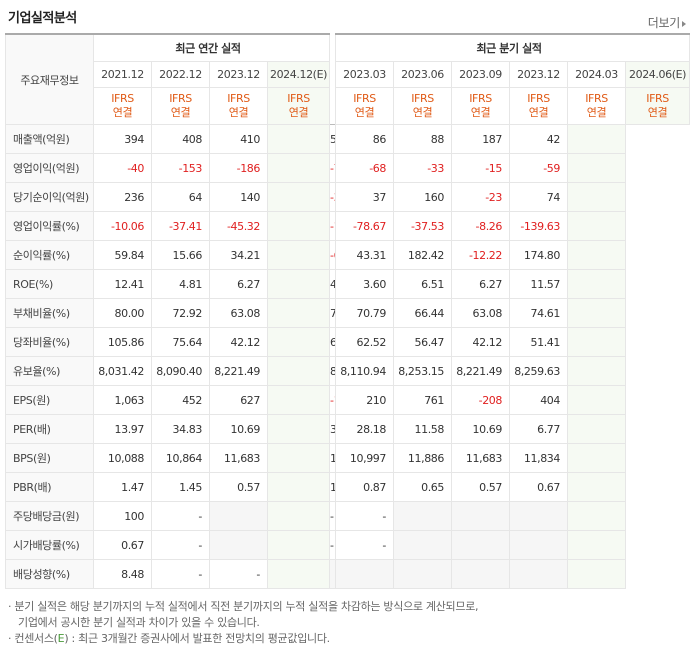 The image size is (694, 648). What do you see at coordinates (422, 168) in the screenshot?
I see `quarter-value: -33` at bounding box center [422, 168].